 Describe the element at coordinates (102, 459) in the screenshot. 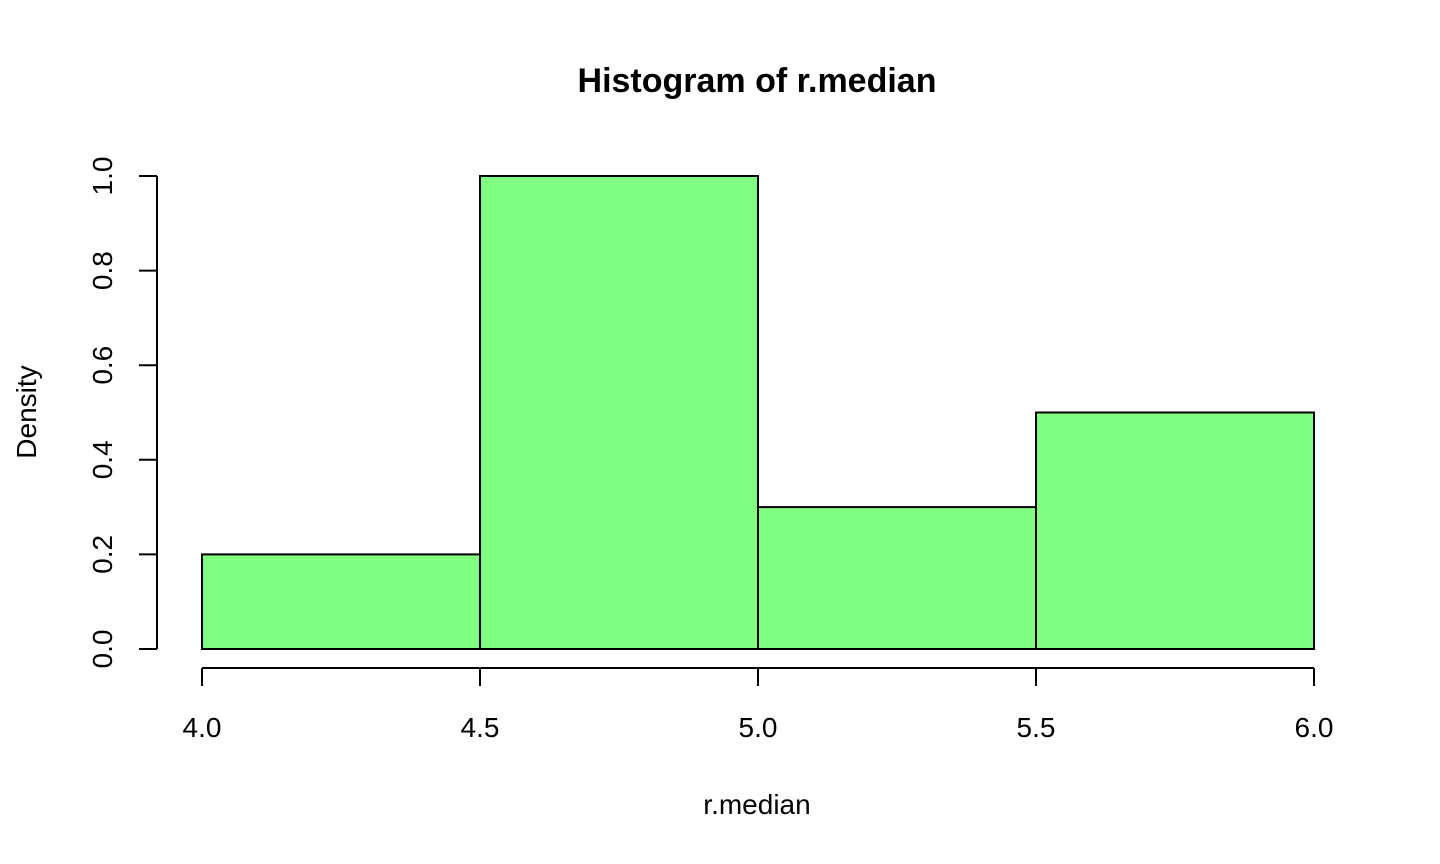

I see `y-tick-label: 0.4` at that location.